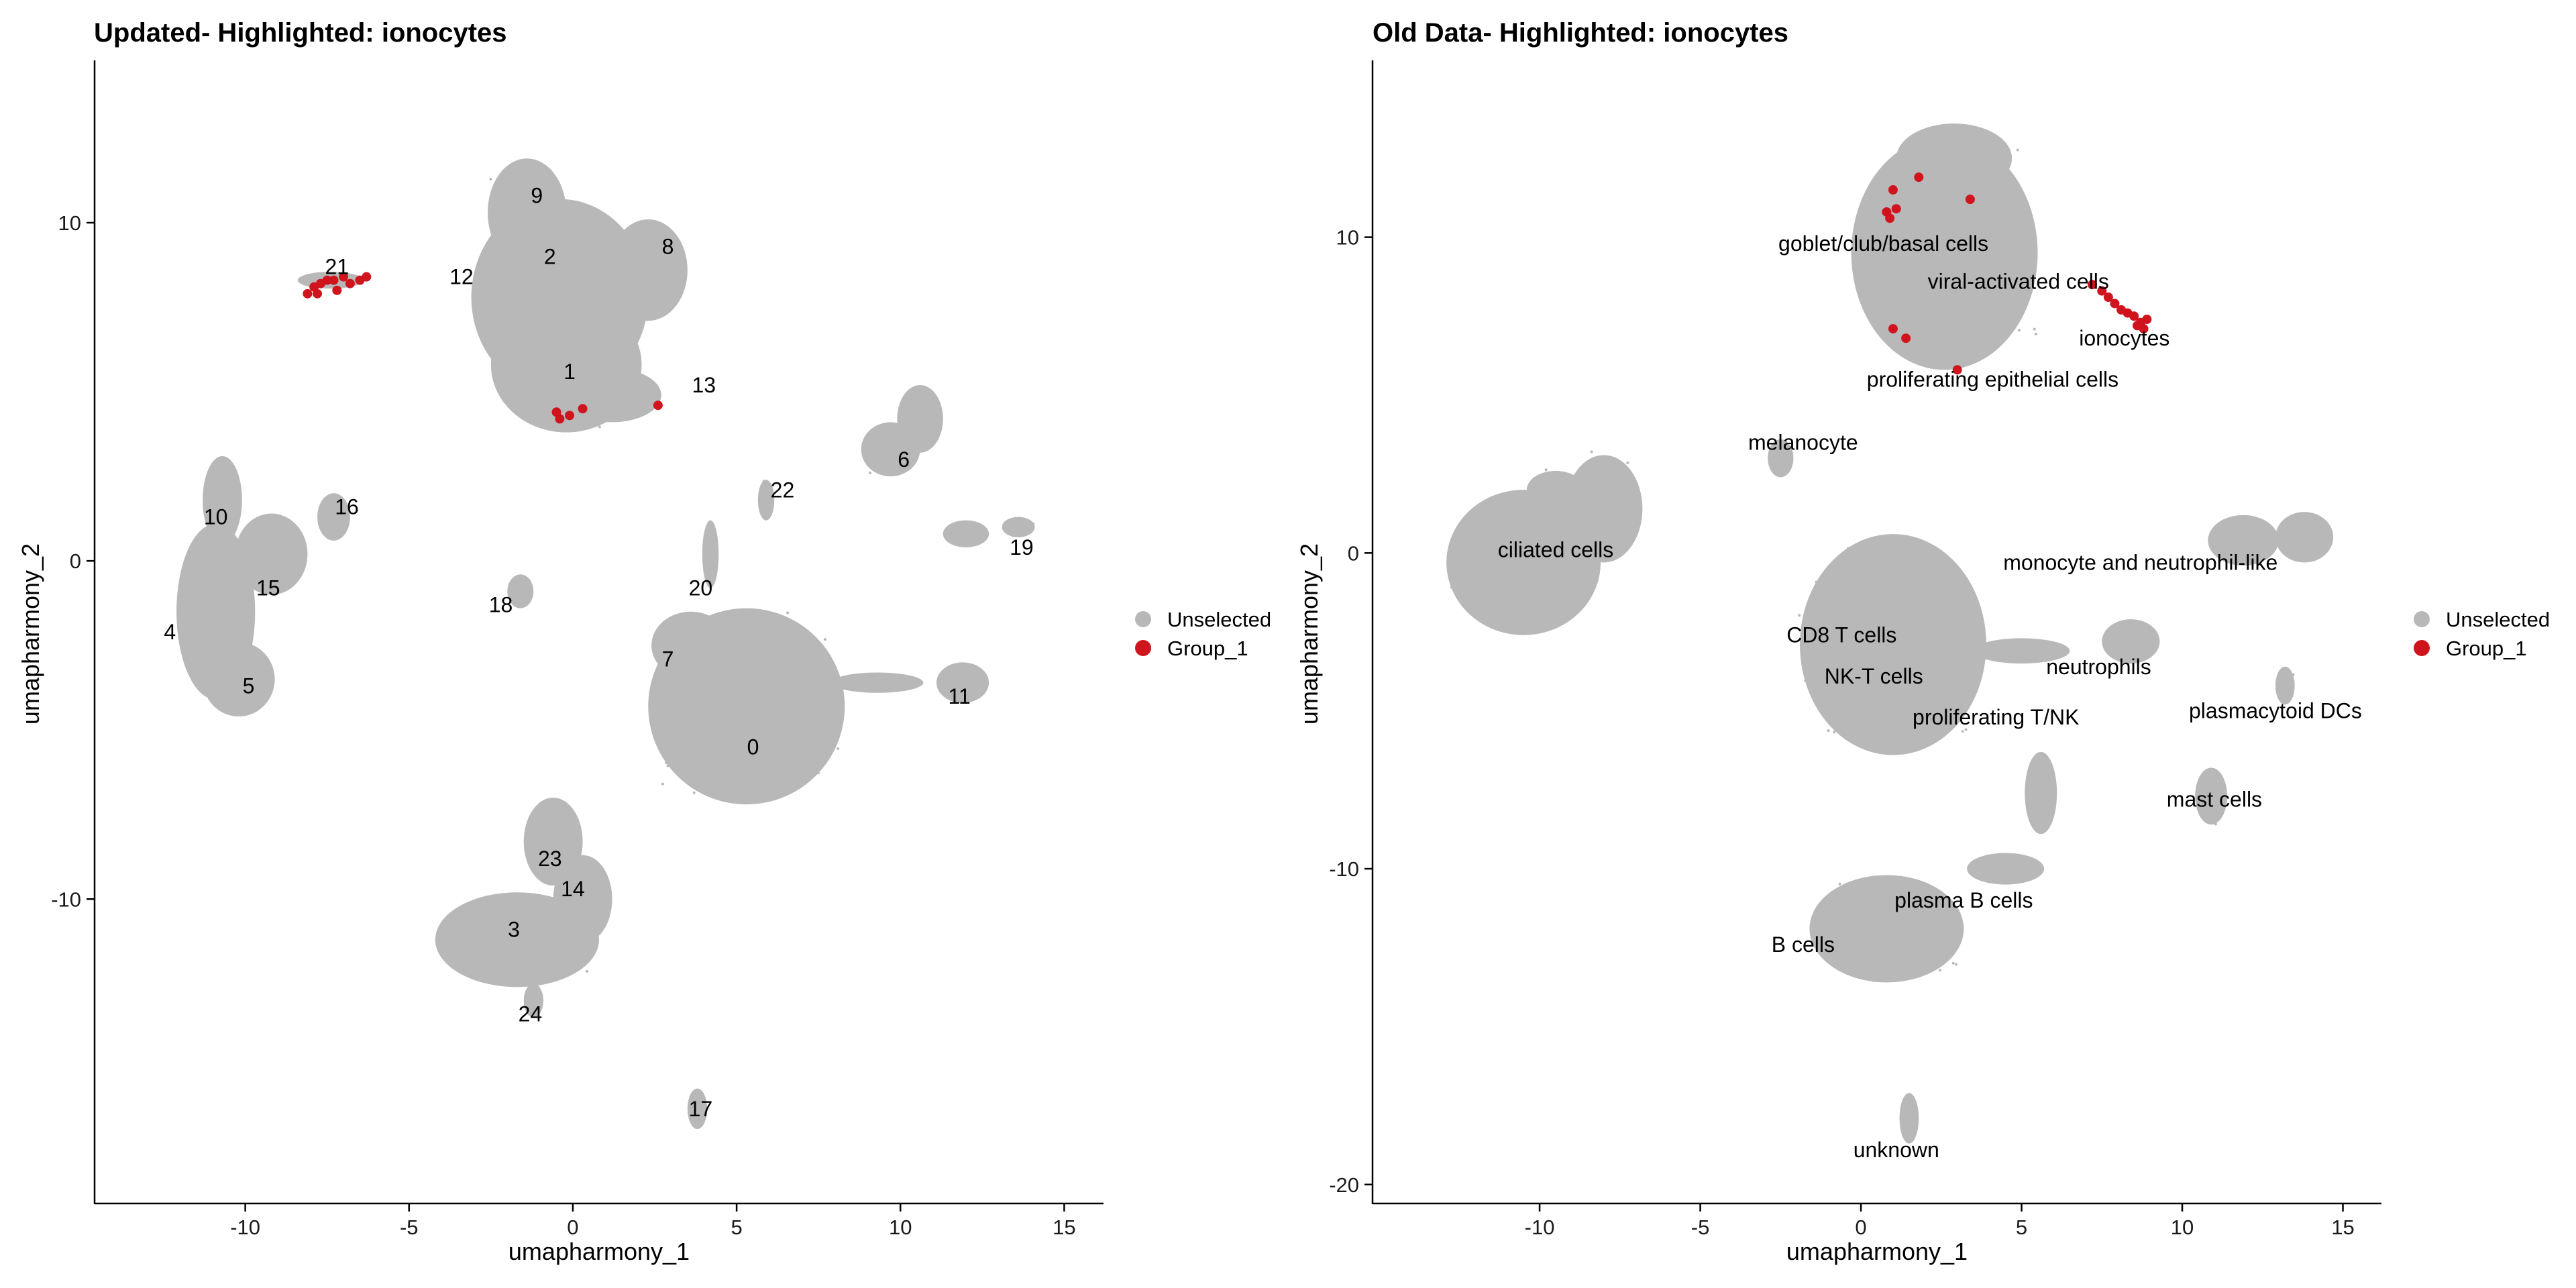 The width and height of the screenshot is (2576, 1288). What do you see at coordinates (1874, 676) in the screenshot?
I see `cluster-label: NK-T cells` at bounding box center [1874, 676].